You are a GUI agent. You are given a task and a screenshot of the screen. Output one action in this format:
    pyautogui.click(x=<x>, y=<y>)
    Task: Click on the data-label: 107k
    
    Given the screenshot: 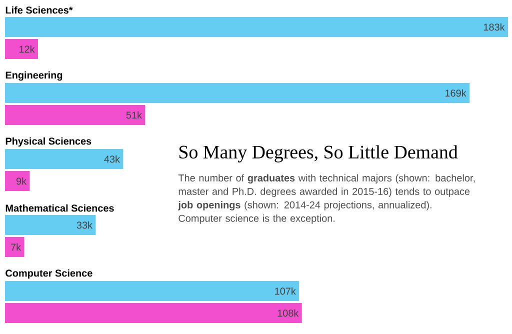 What is the action you would take?
    pyautogui.click(x=285, y=291)
    